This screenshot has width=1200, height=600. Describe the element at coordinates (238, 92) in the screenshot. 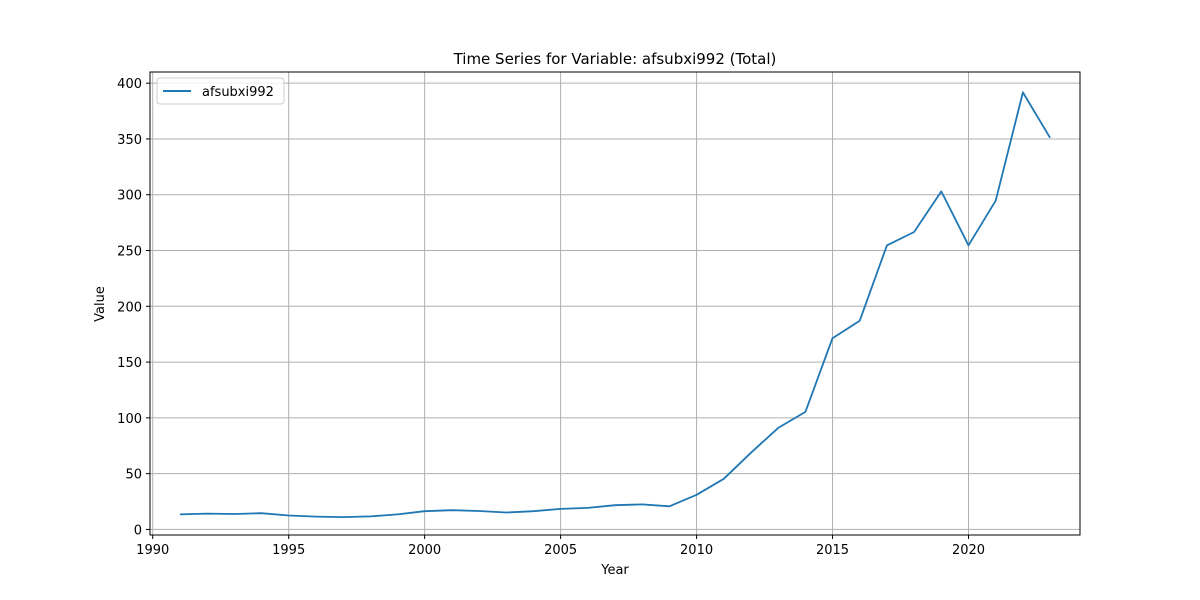

I see `legend-label: afsubxi992` at that location.